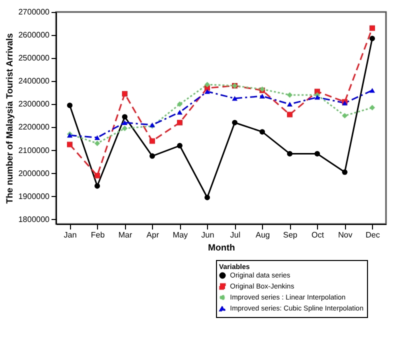 The height and width of the screenshot is (342, 405). I want to click on y-tick-label: 2300000, so click(34, 104).